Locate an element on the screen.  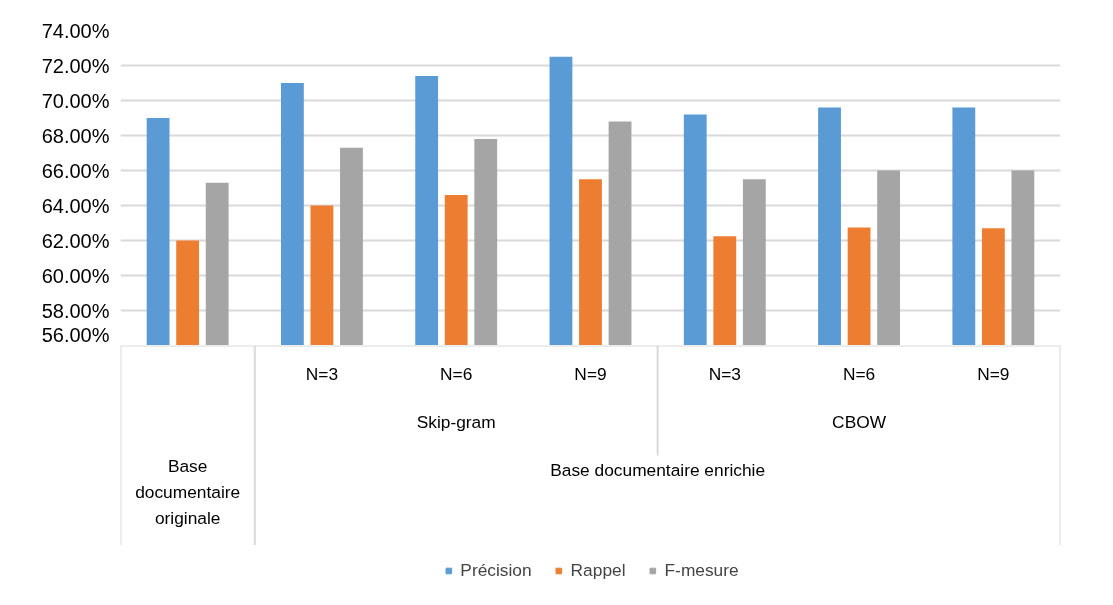
y-tick-label: 68.00% is located at coordinates (75, 135).